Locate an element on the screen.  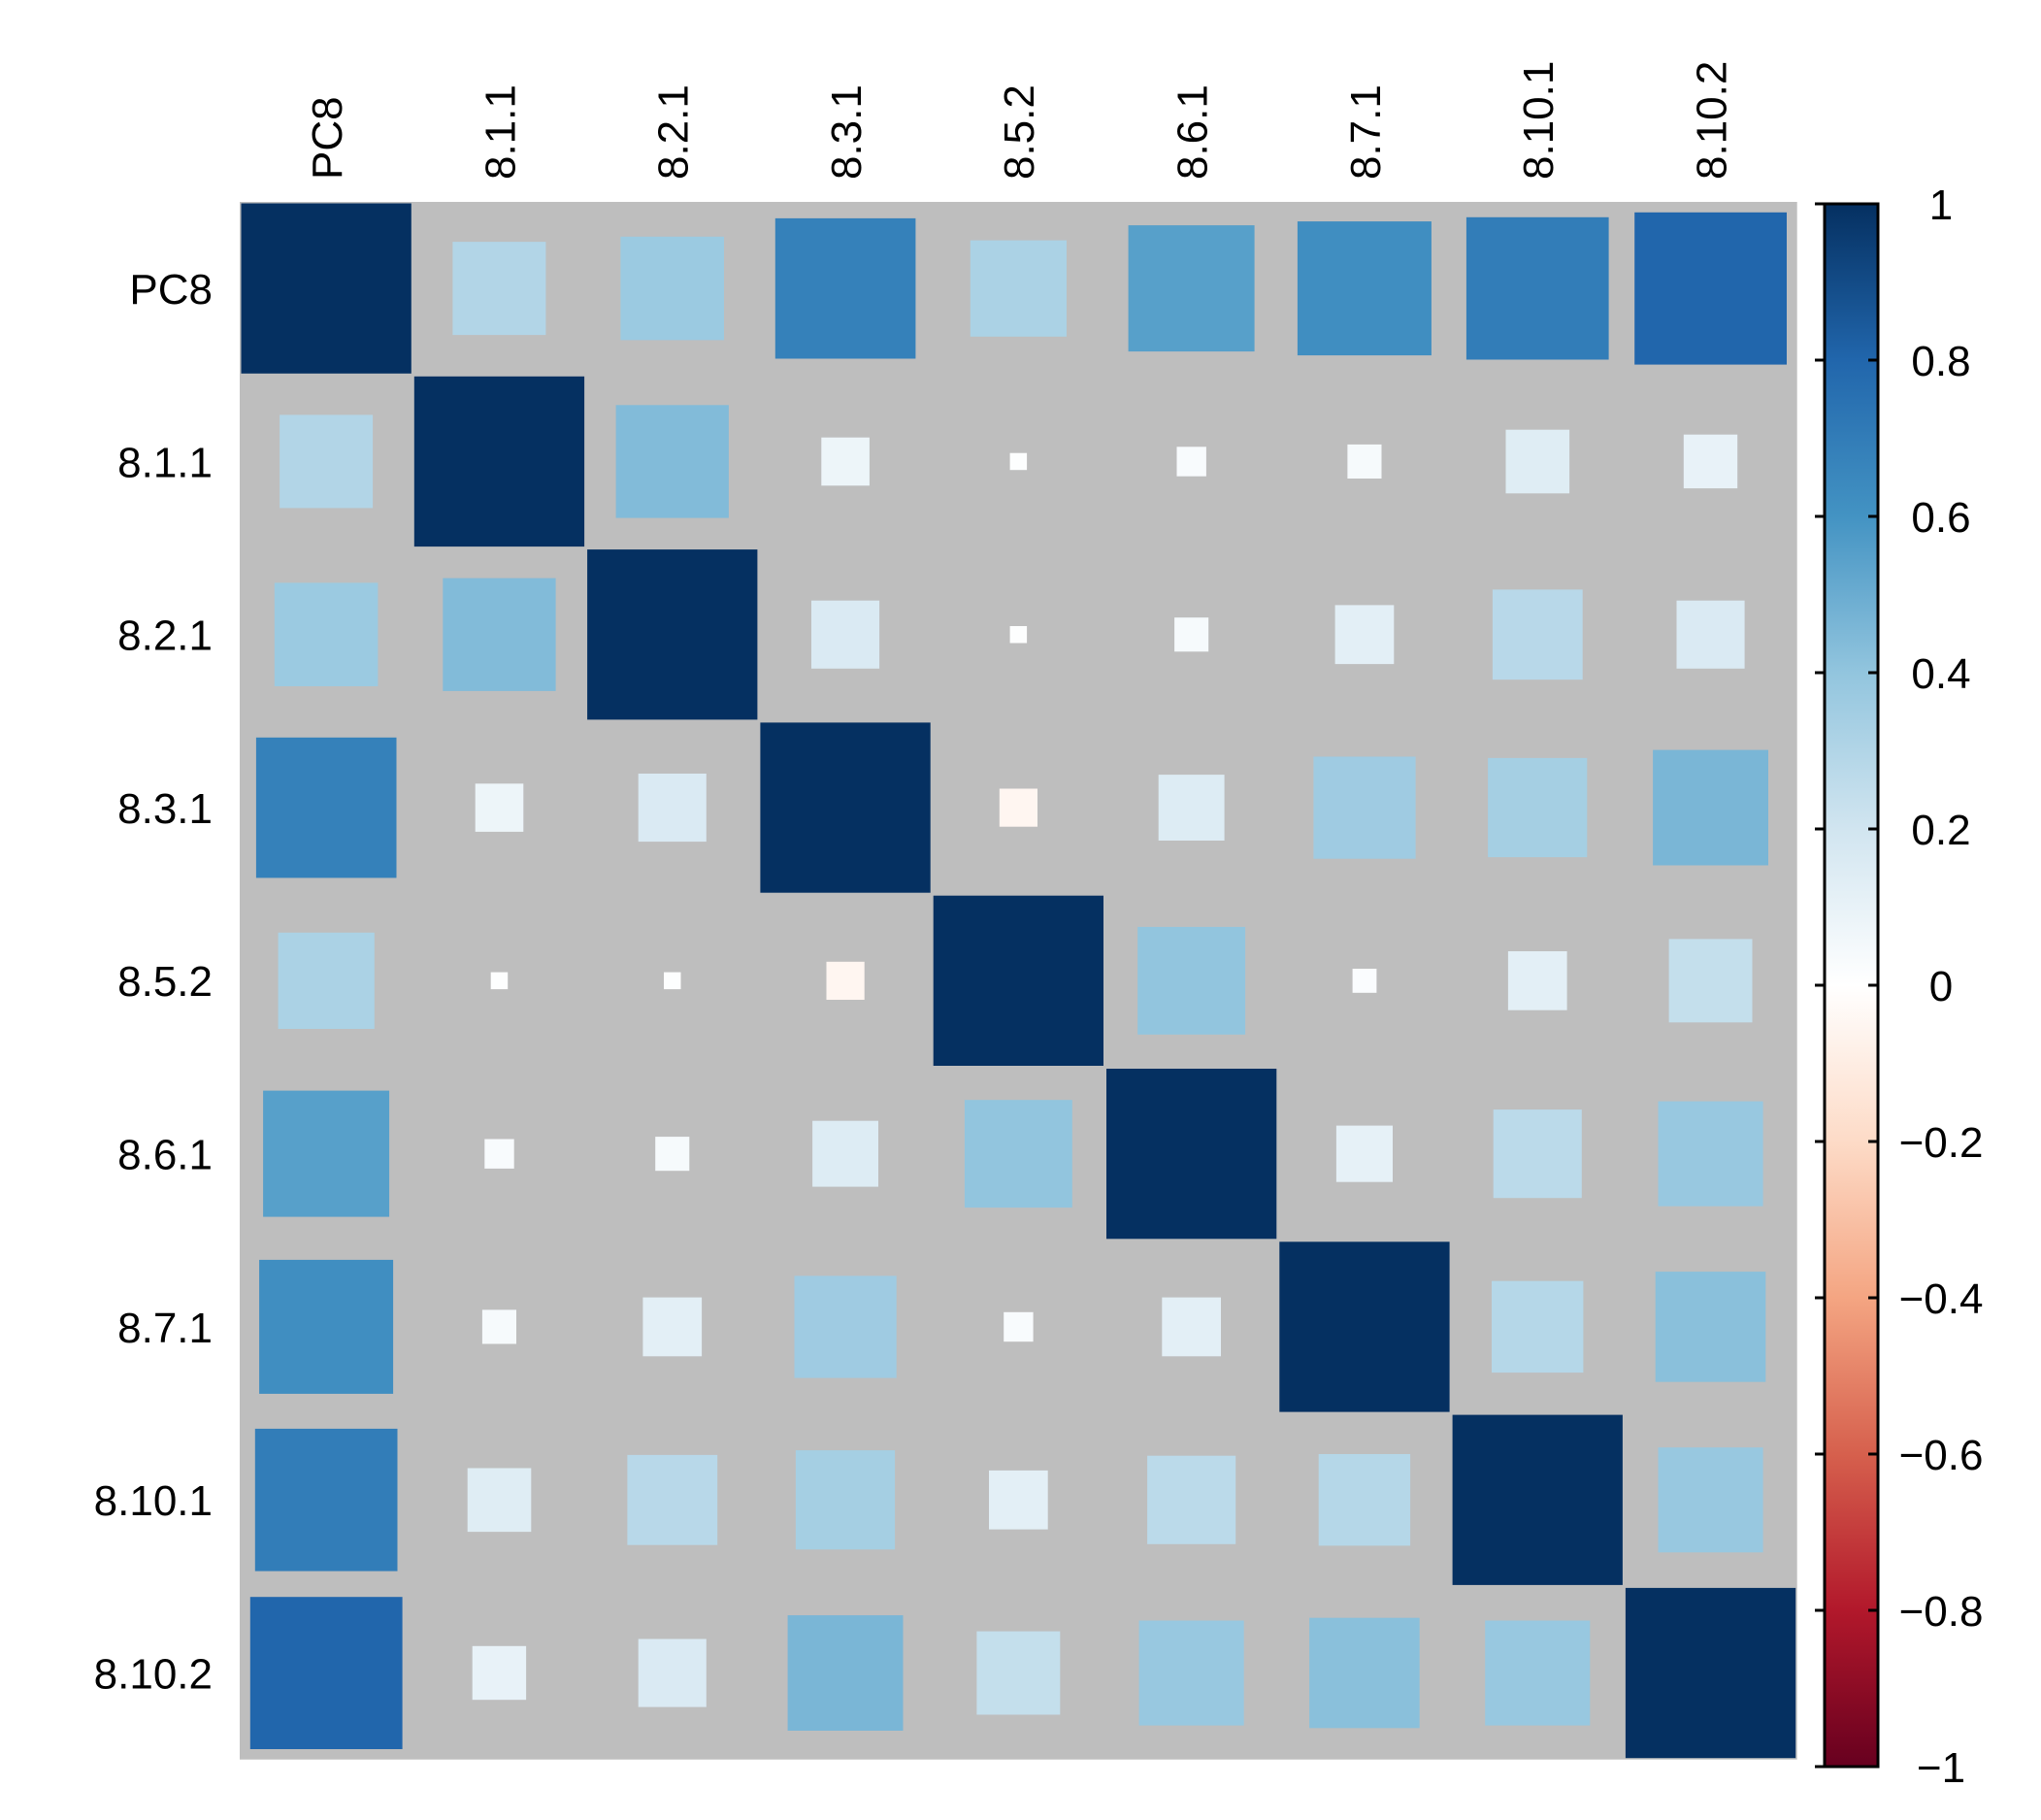
row-label: PC8 is located at coordinates (171, 290).